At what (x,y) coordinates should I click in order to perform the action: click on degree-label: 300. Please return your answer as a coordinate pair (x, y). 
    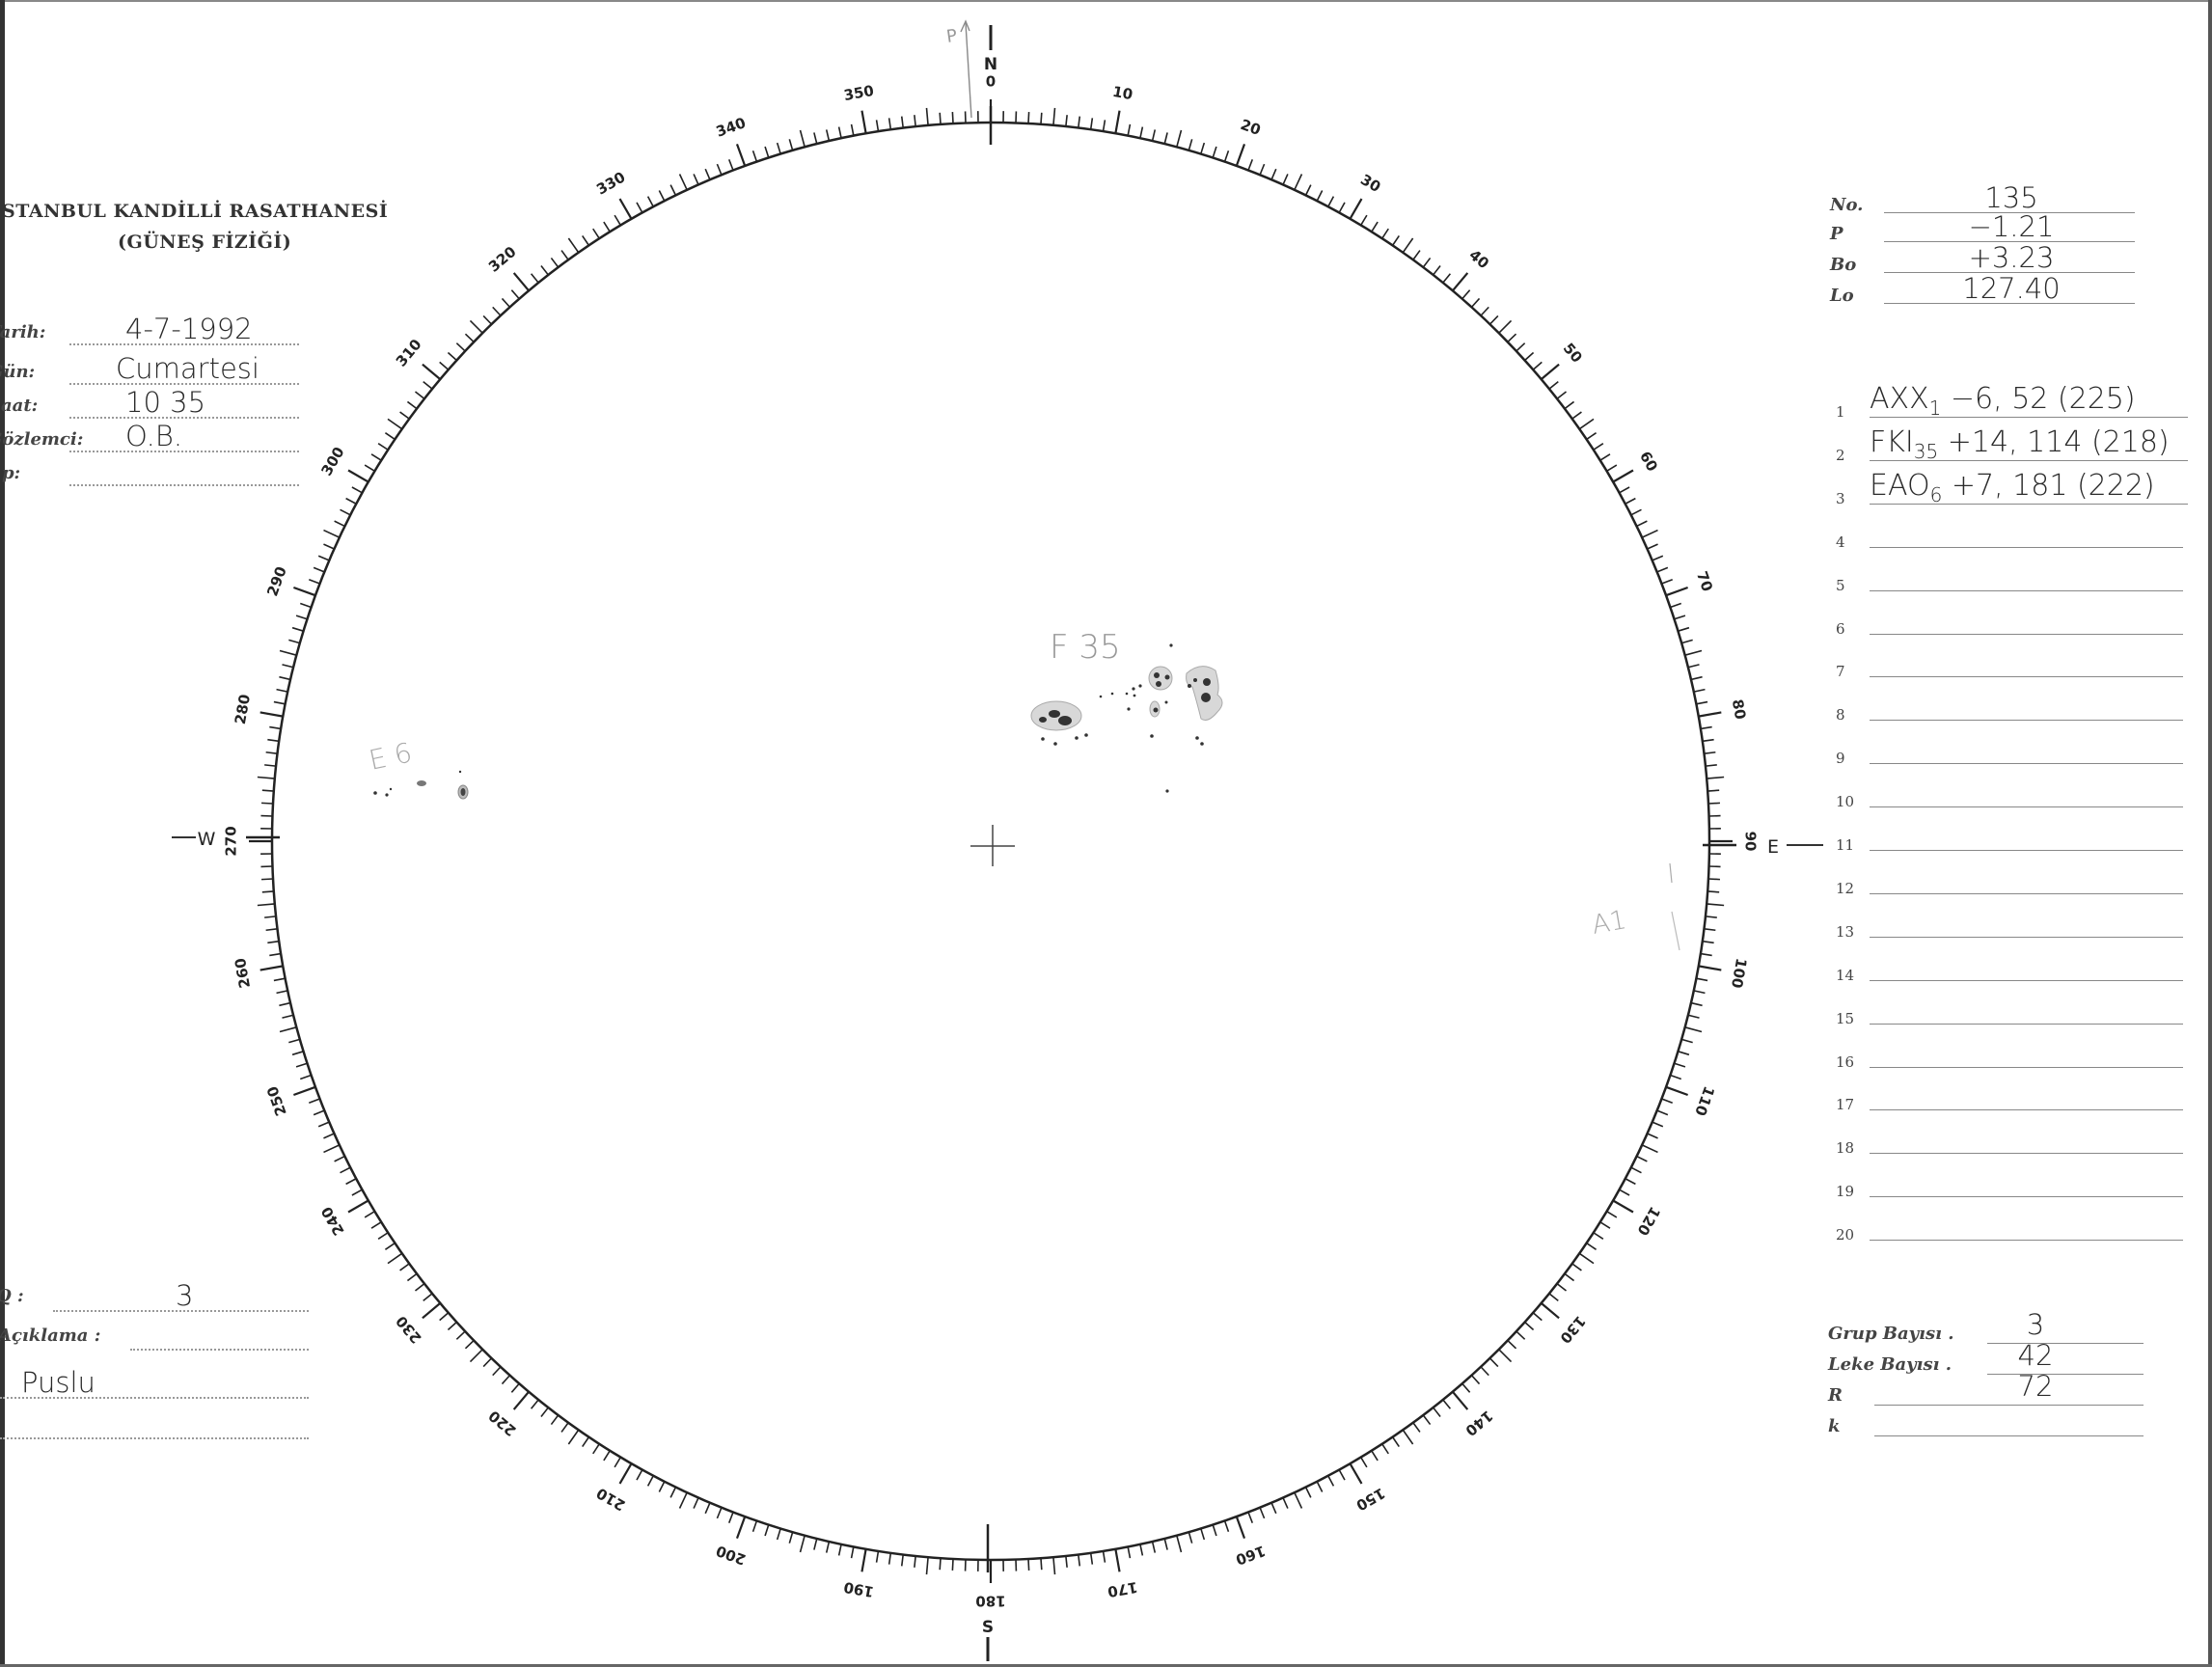
    Looking at the image, I should click on (332, 461).